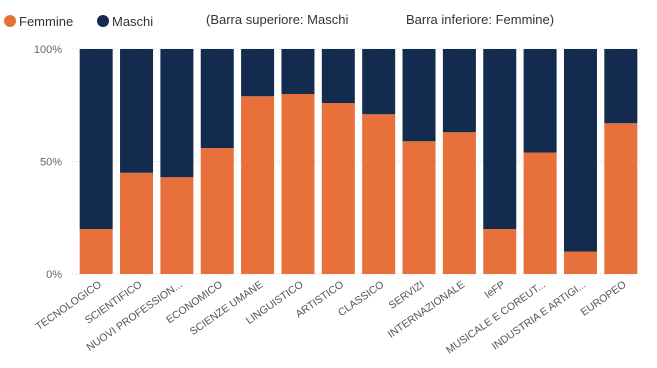  Describe the element at coordinates (10, 21) in the screenshot. I see `legend-marker-femmine` at that location.